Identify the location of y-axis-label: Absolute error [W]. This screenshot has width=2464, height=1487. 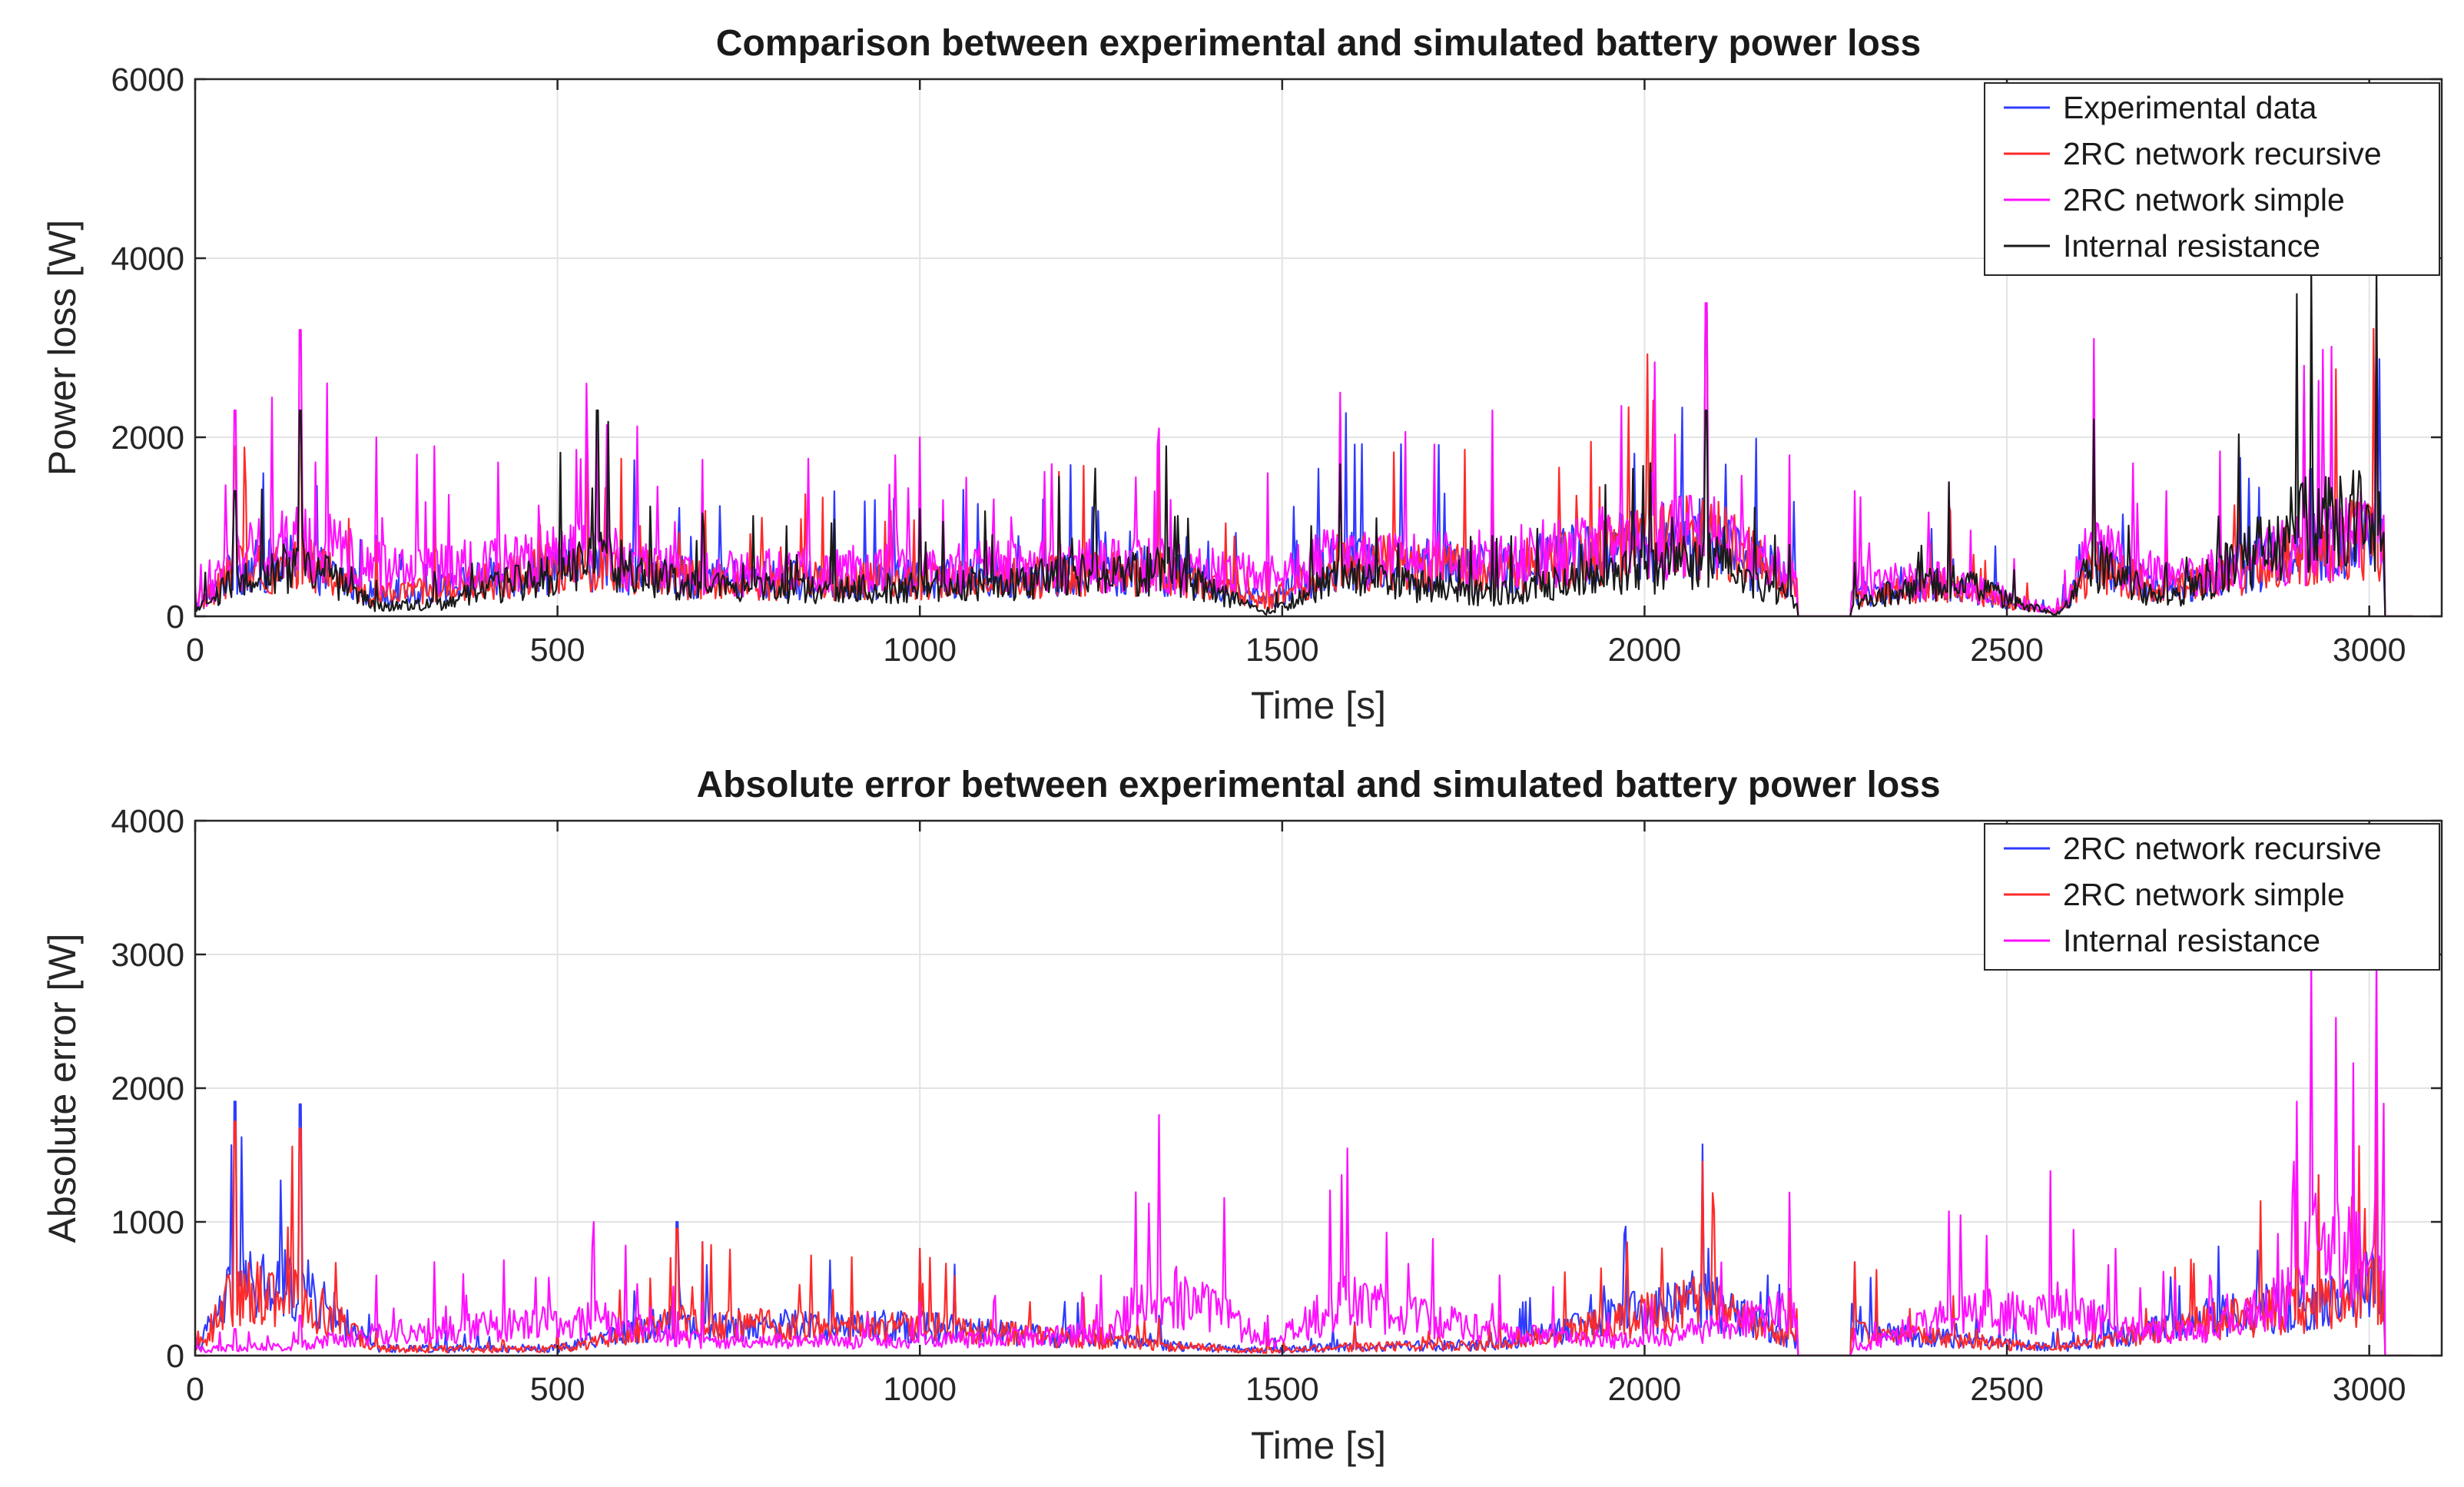
(62, 1088).